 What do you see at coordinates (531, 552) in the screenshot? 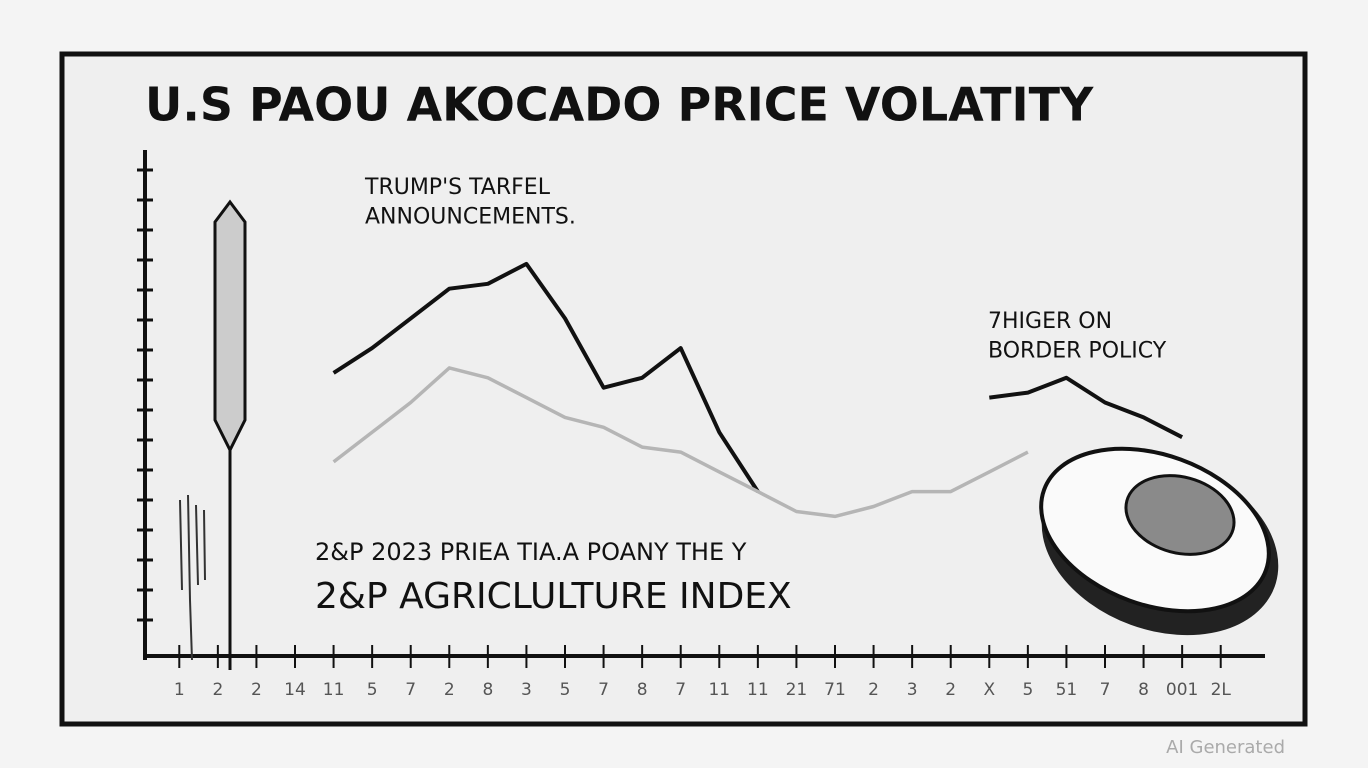
I see `annotation: 2&P 2023 PRIEA TIA.A POANY THE Y` at bounding box center [531, 552].